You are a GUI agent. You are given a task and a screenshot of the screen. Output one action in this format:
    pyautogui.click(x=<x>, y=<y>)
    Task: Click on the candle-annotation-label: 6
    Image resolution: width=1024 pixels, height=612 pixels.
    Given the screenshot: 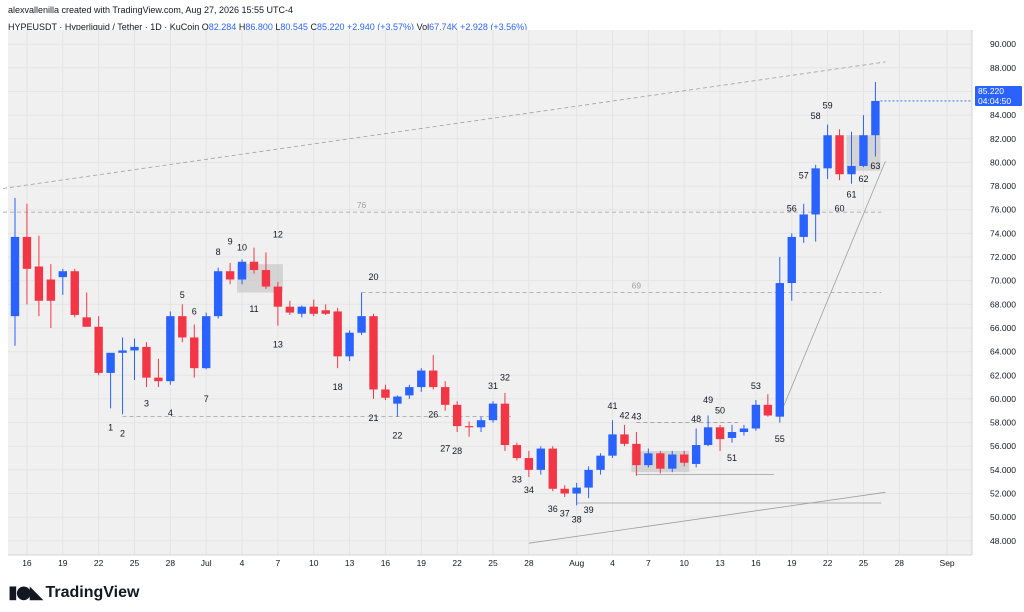 What is the action you would take?
    pyautogui.click(x=194, y=311)
    